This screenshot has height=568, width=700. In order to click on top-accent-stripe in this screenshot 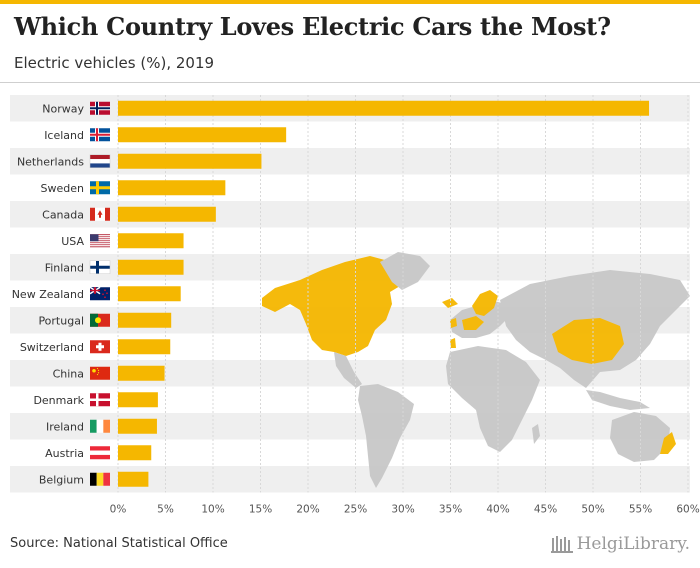, I will do `click(350, 2)`.